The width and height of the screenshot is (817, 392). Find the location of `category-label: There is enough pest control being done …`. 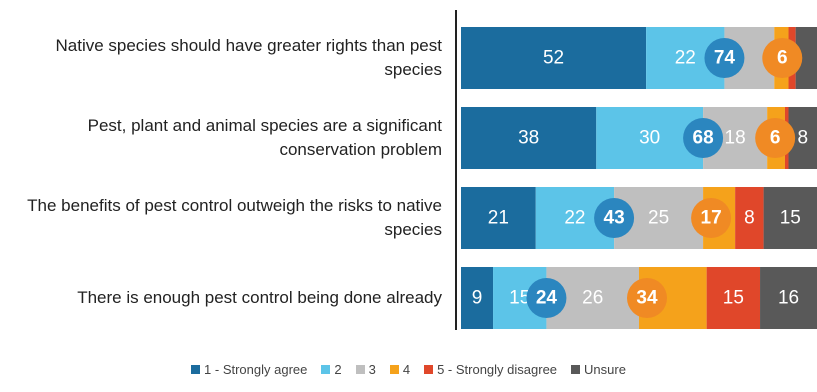

category-label: There is enough pest control being done … is located at coordinates (259, 297).